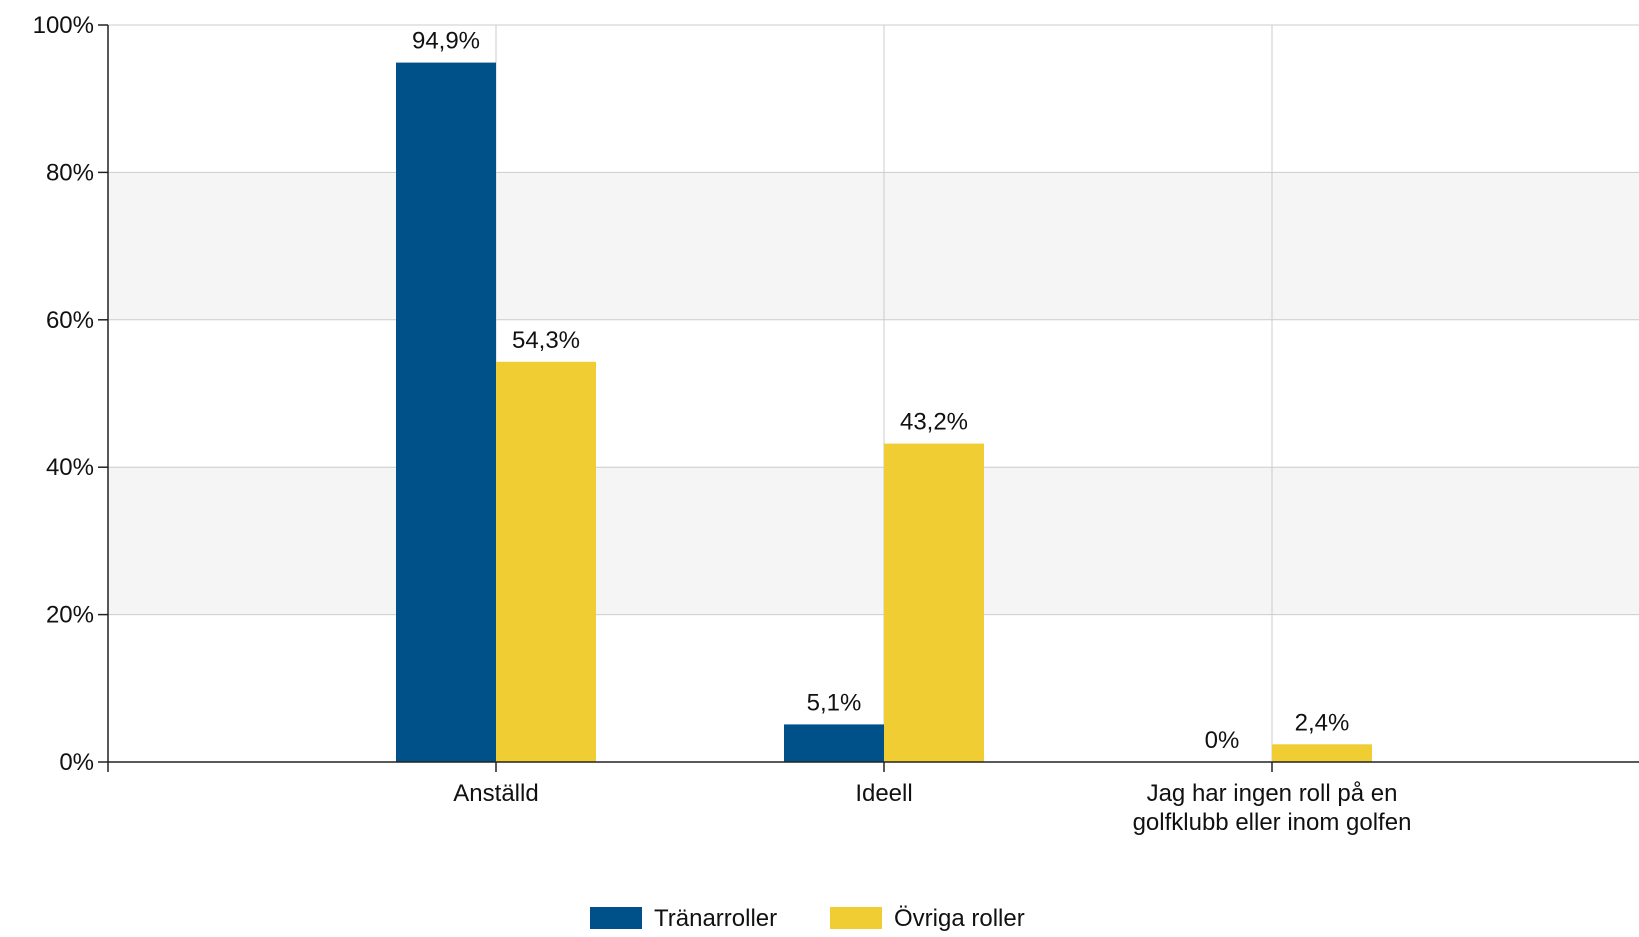 The width and height of the screenshot is (1639, 937). Describe the element at coordinates (883, 793) in the screenshot. I see `x-category-label: Ideell` at that location.